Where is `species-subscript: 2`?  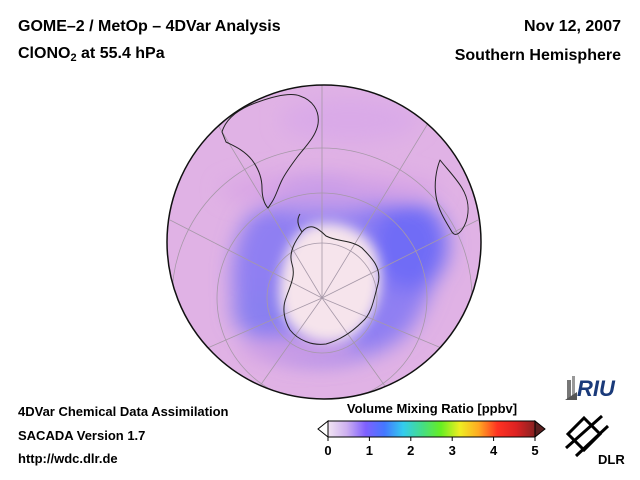
species-subscript: 2 is located at coordinates (73, 58).